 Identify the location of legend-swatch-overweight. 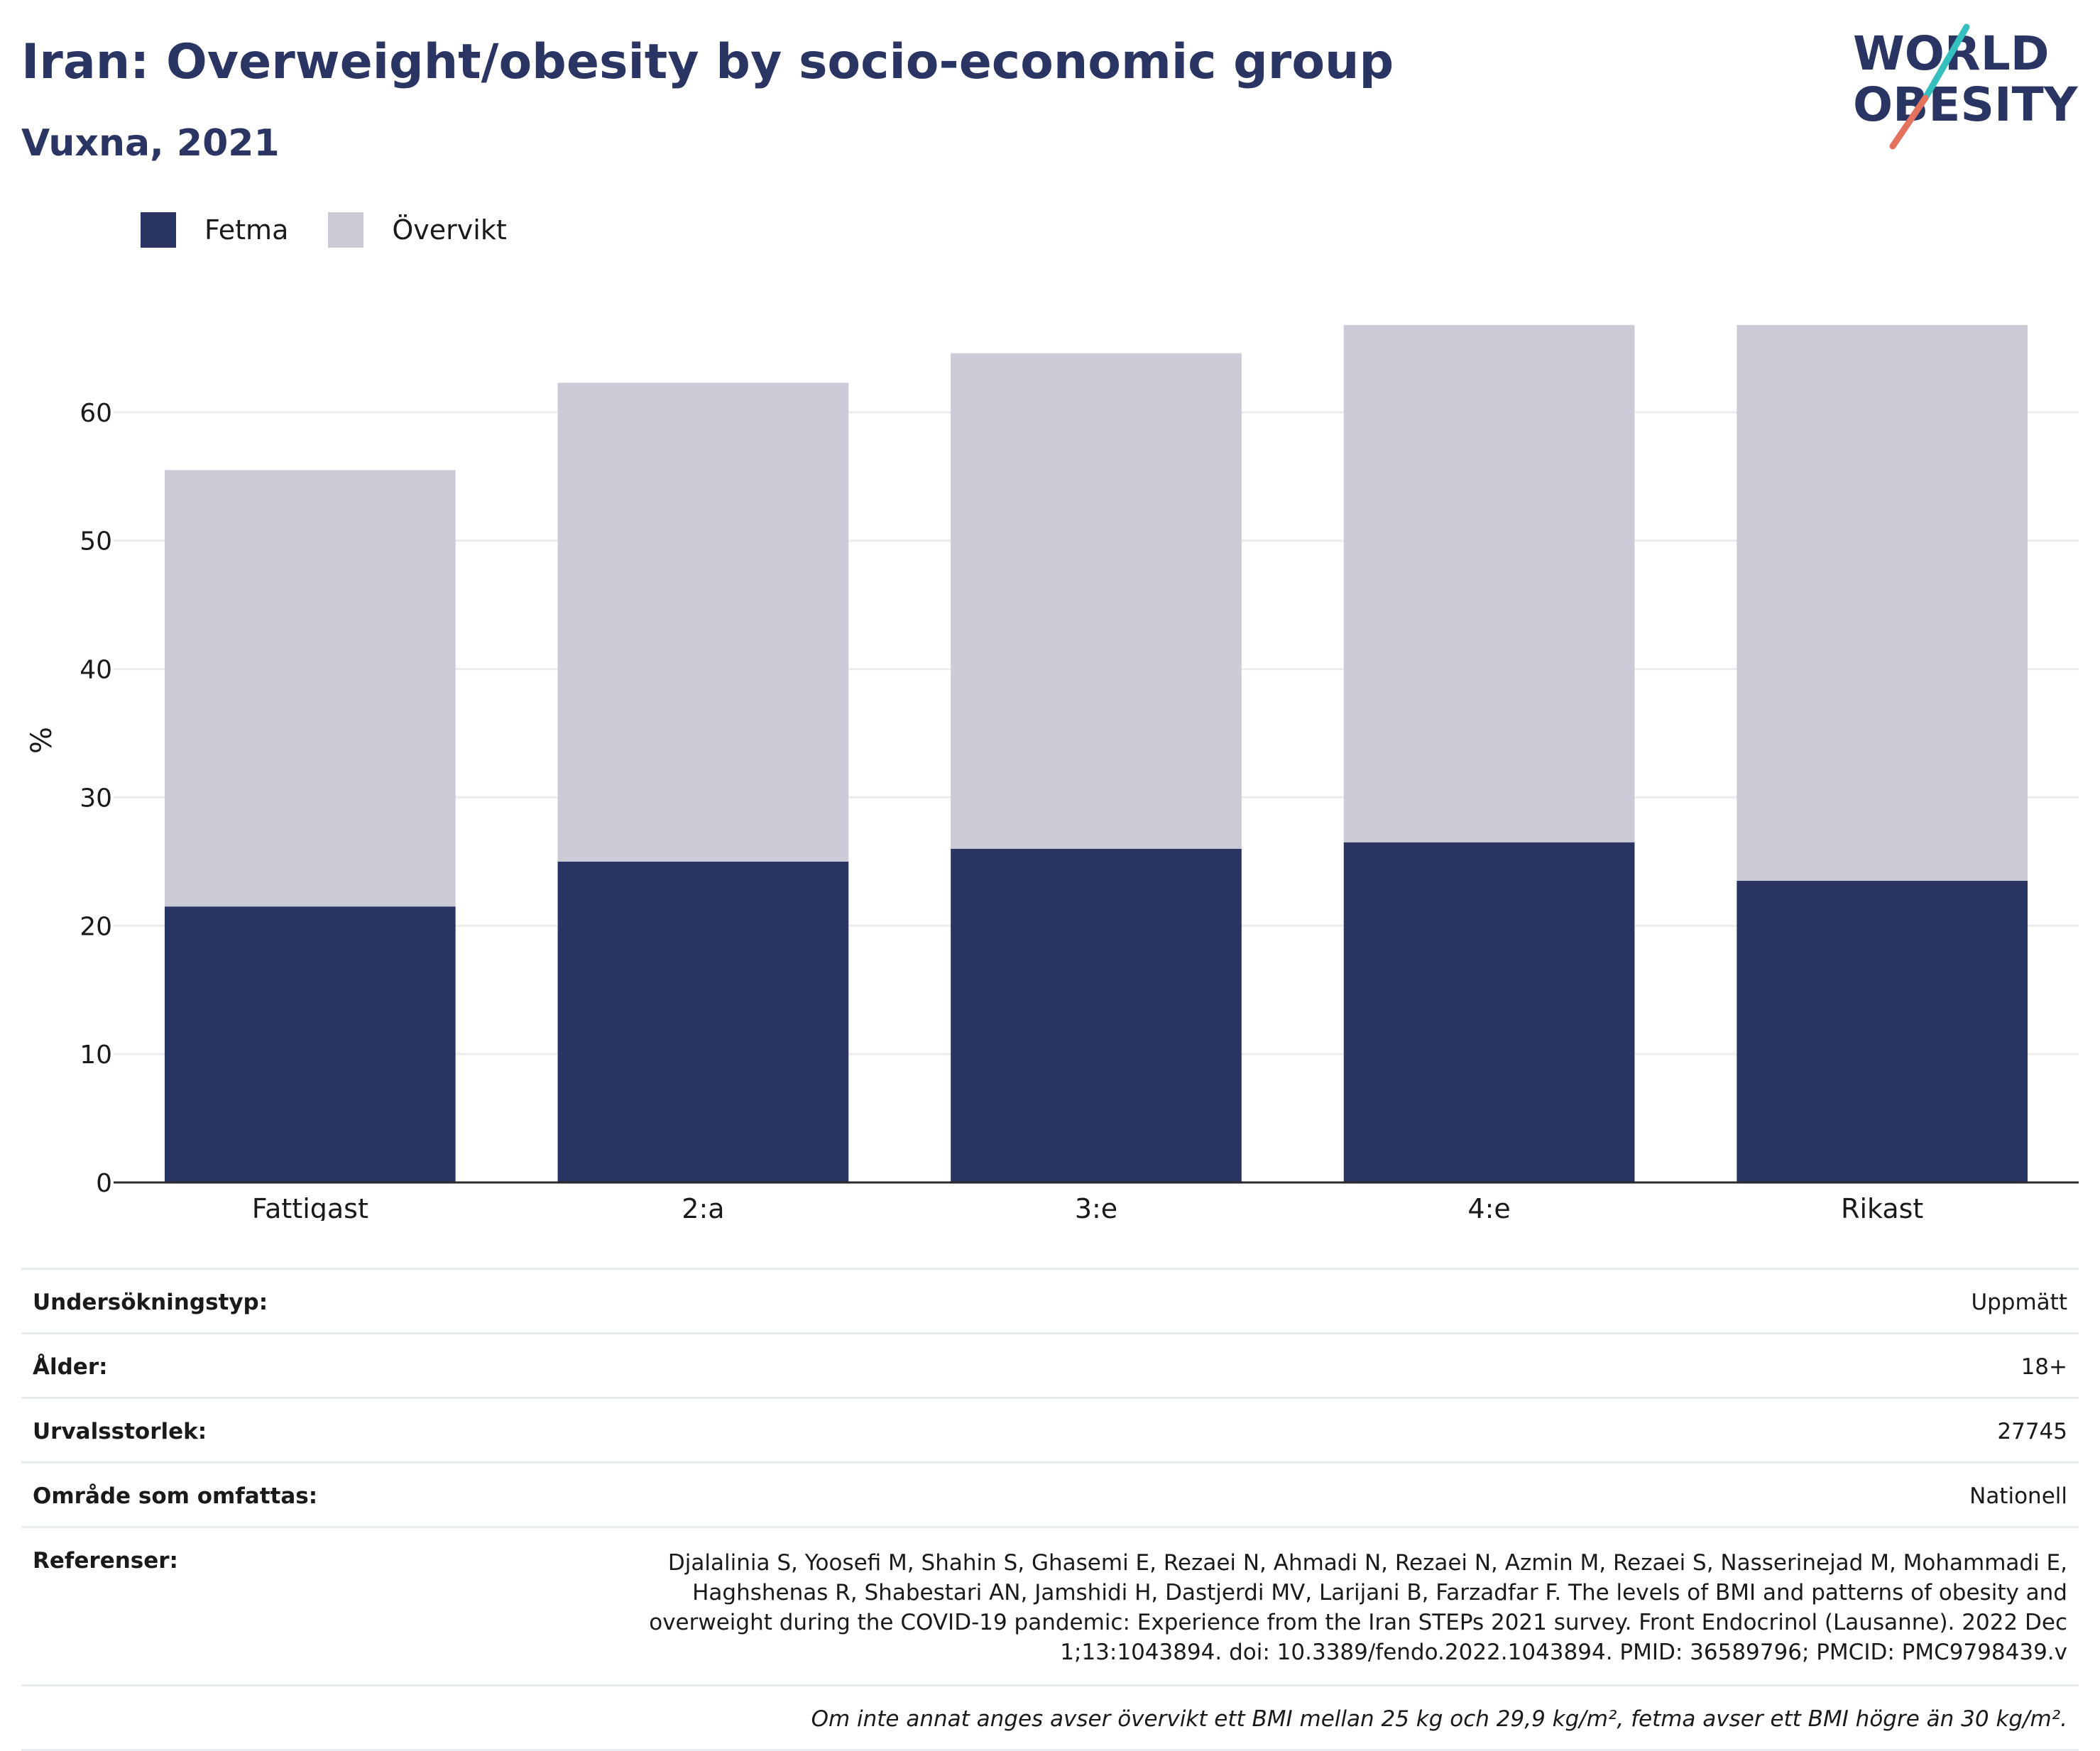
(346, 230).